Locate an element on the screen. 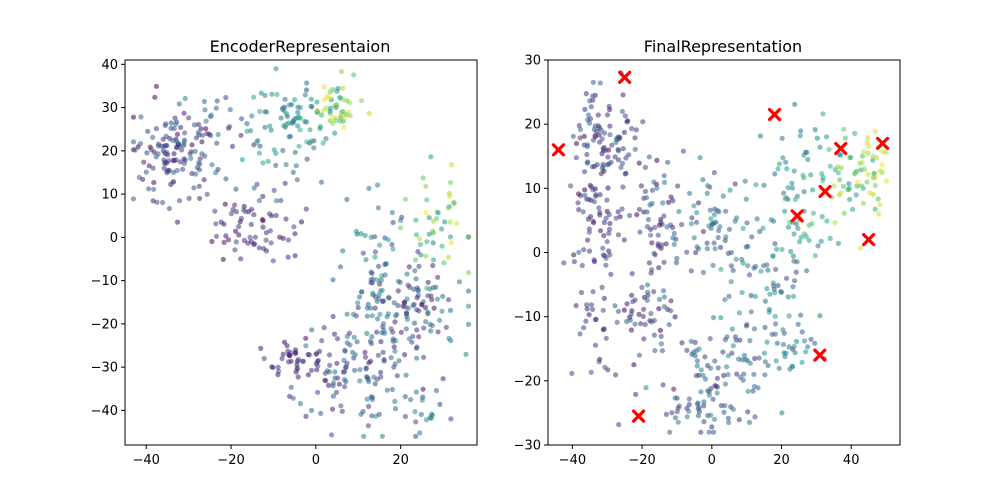 This screenshot has width=1000, height=500. y-tick-label: −40 is located at coordinates (104, 411).